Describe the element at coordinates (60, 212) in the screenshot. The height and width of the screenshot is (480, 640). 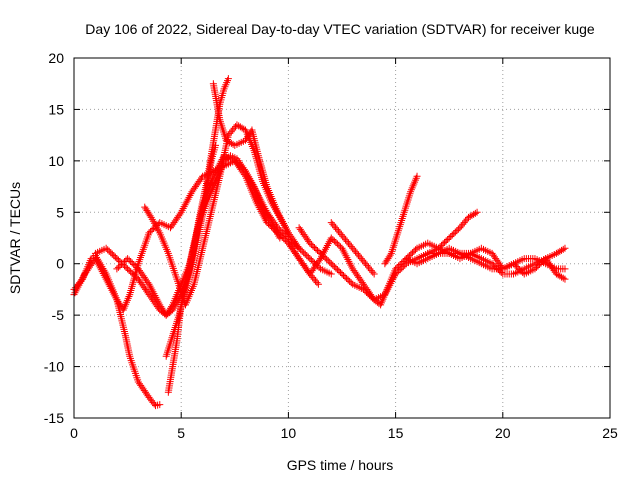
I see `y-tick-label: 5` at that location.